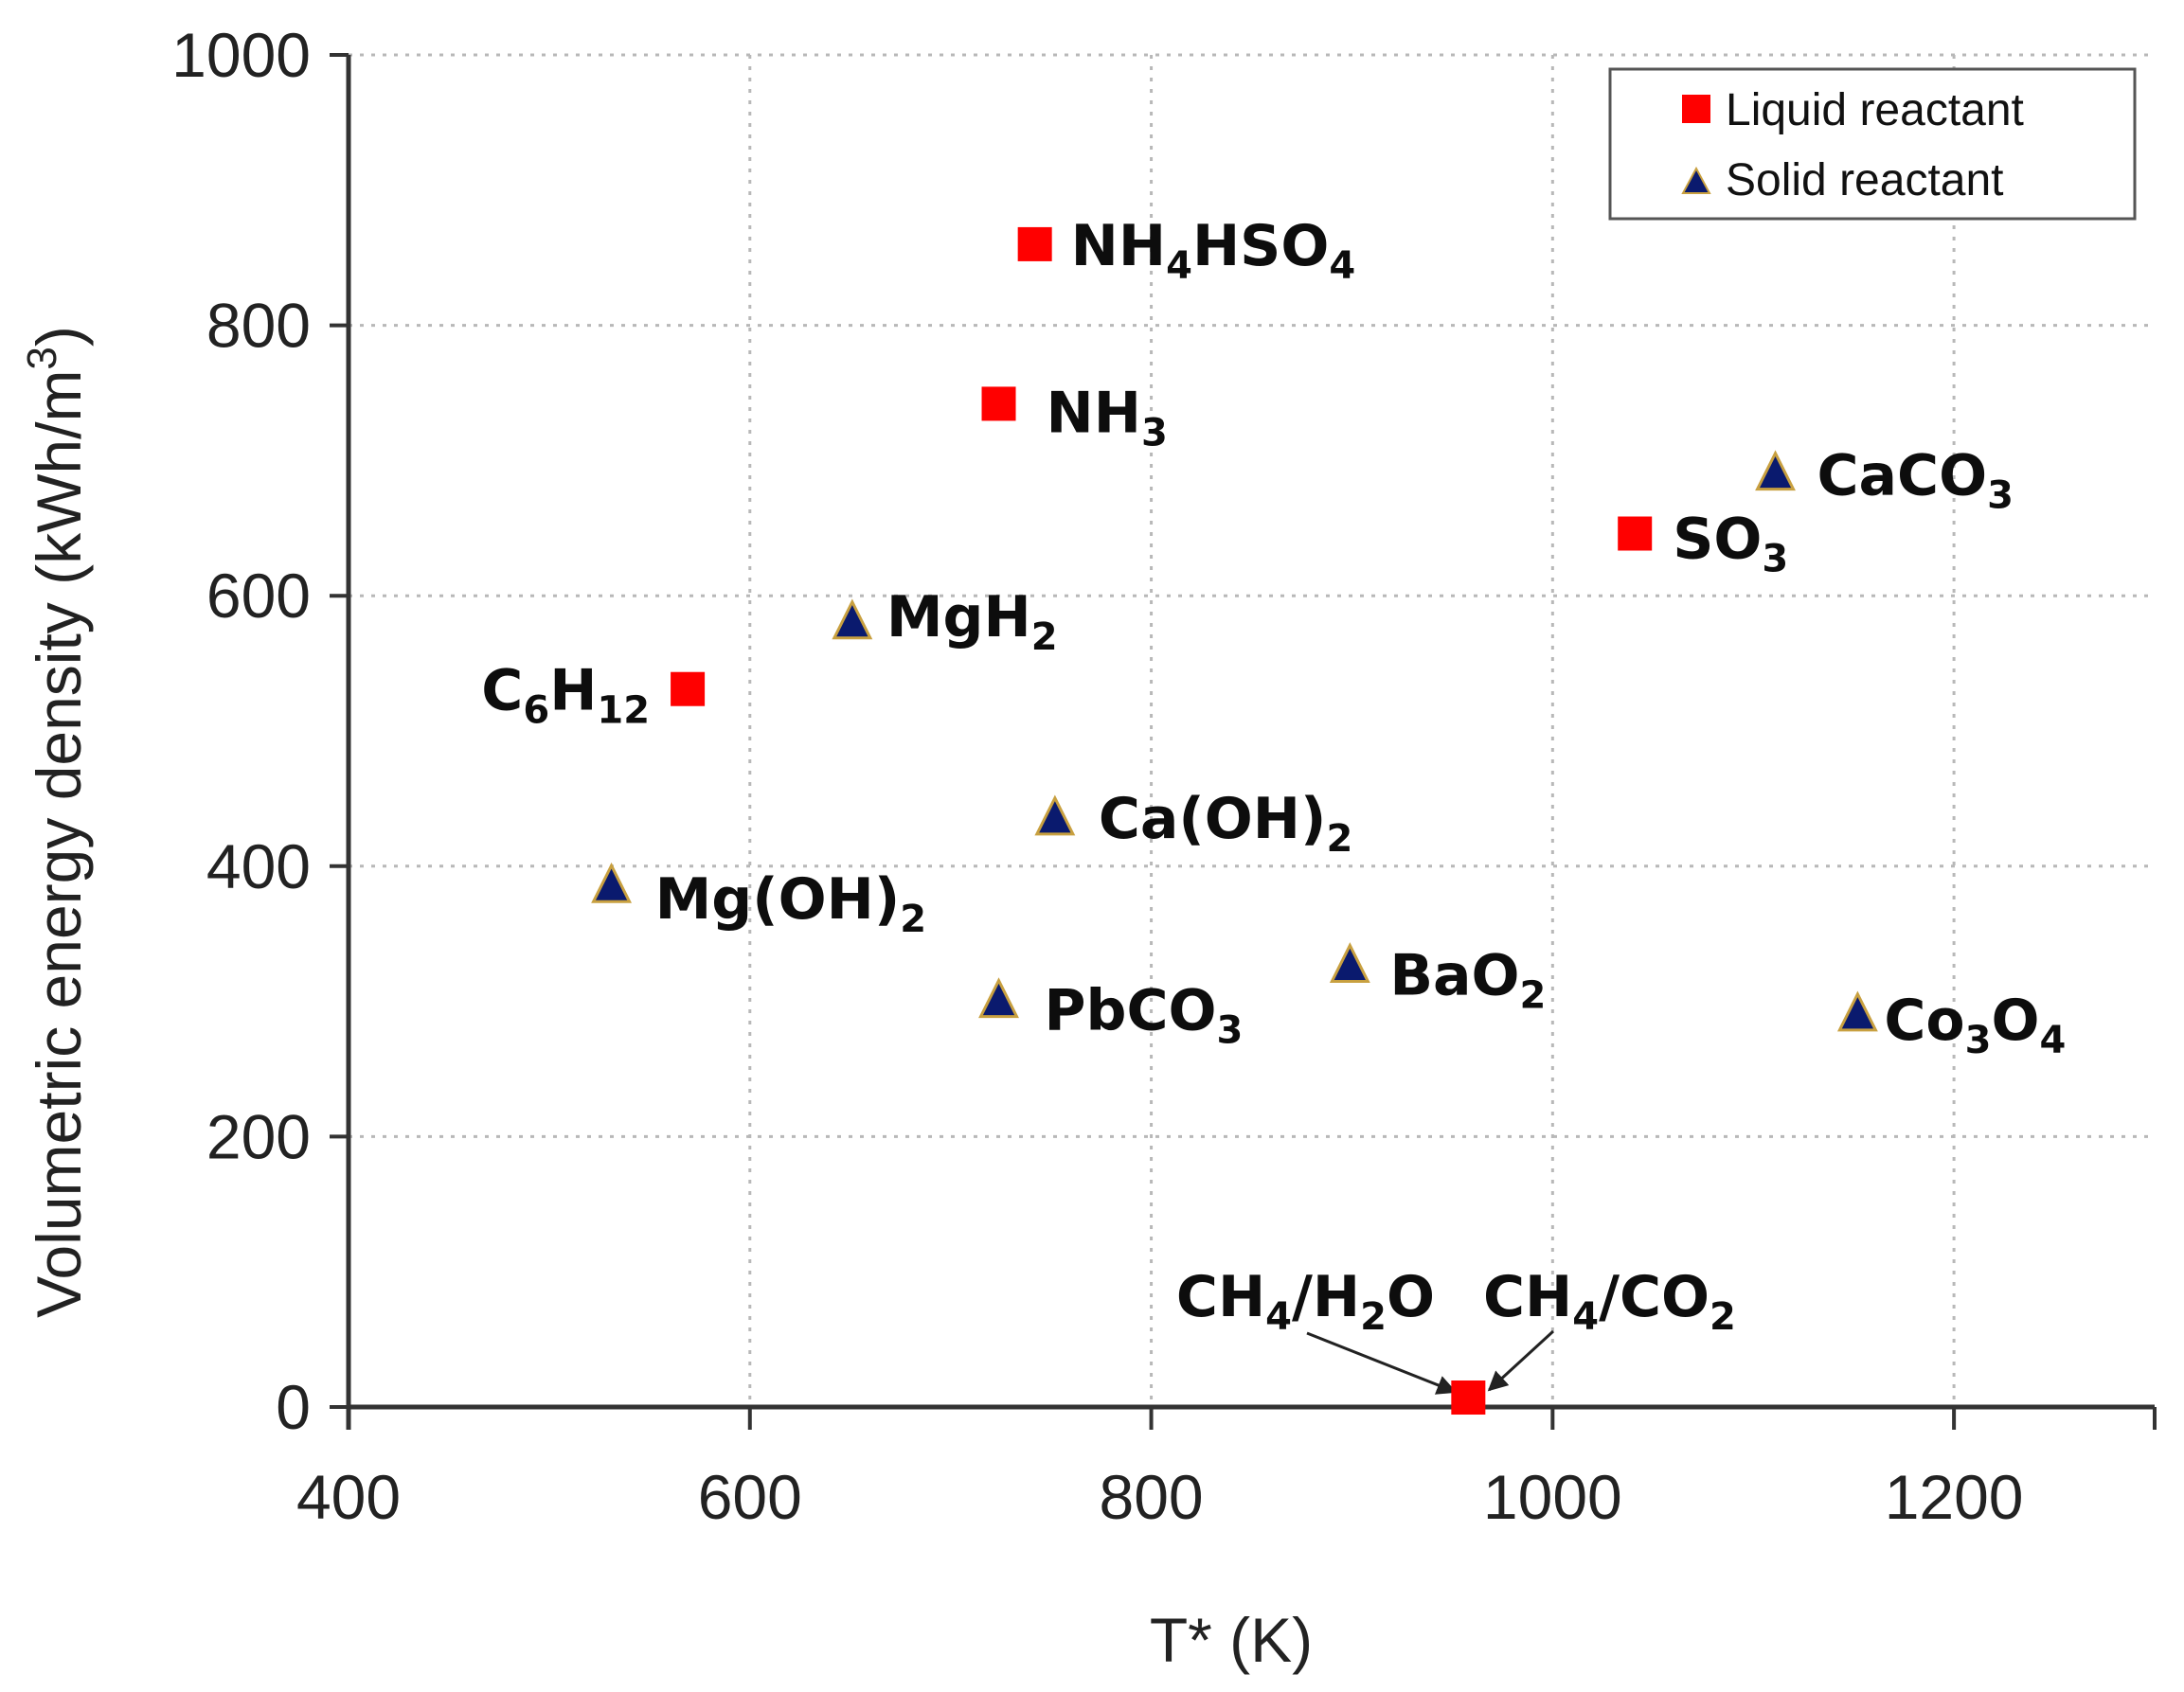 The width and height of the screenshot is (2184, 1692). What do you see at coordinates (750, 1497) in the screenshot?
I see `x-tick-label: 600` at bounding box center [750, 1497].